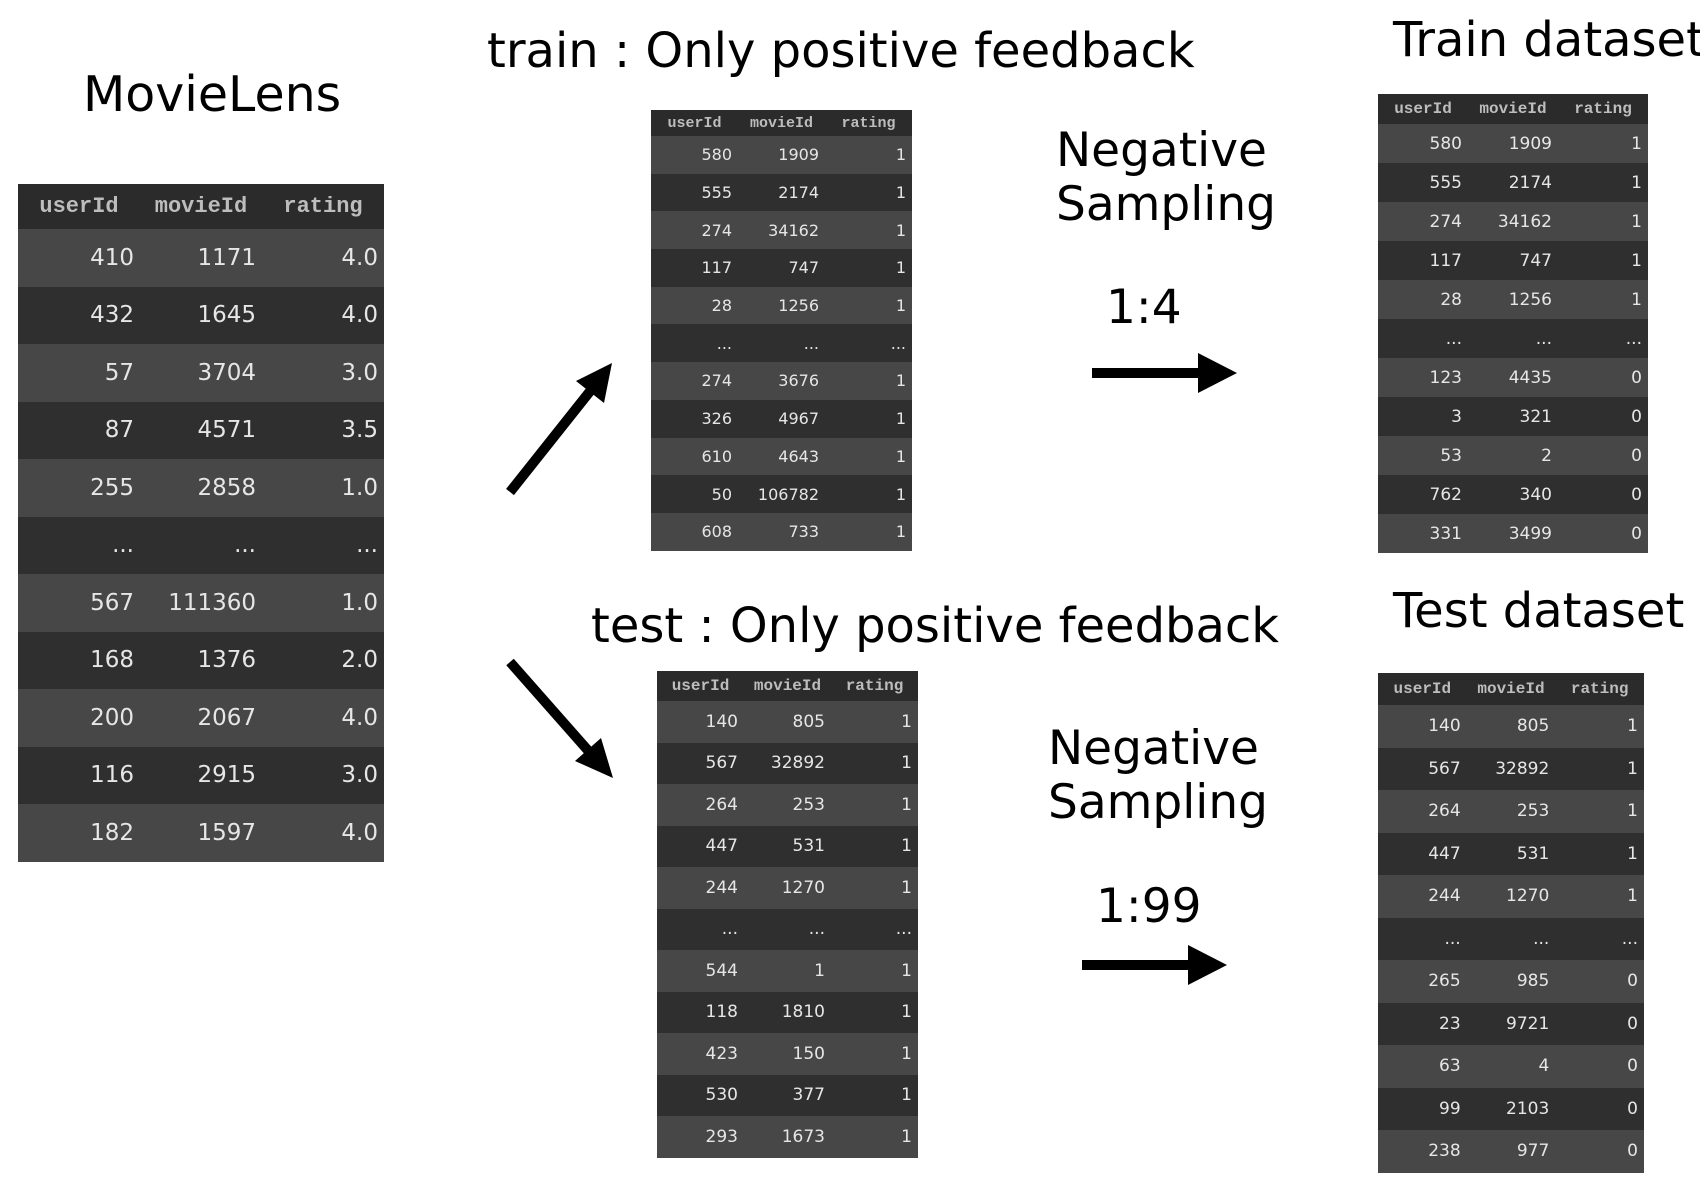 This screenshot has width=1700, height=1192. I want to click on table-row: 432 1645 4.0, so click(201, 315).